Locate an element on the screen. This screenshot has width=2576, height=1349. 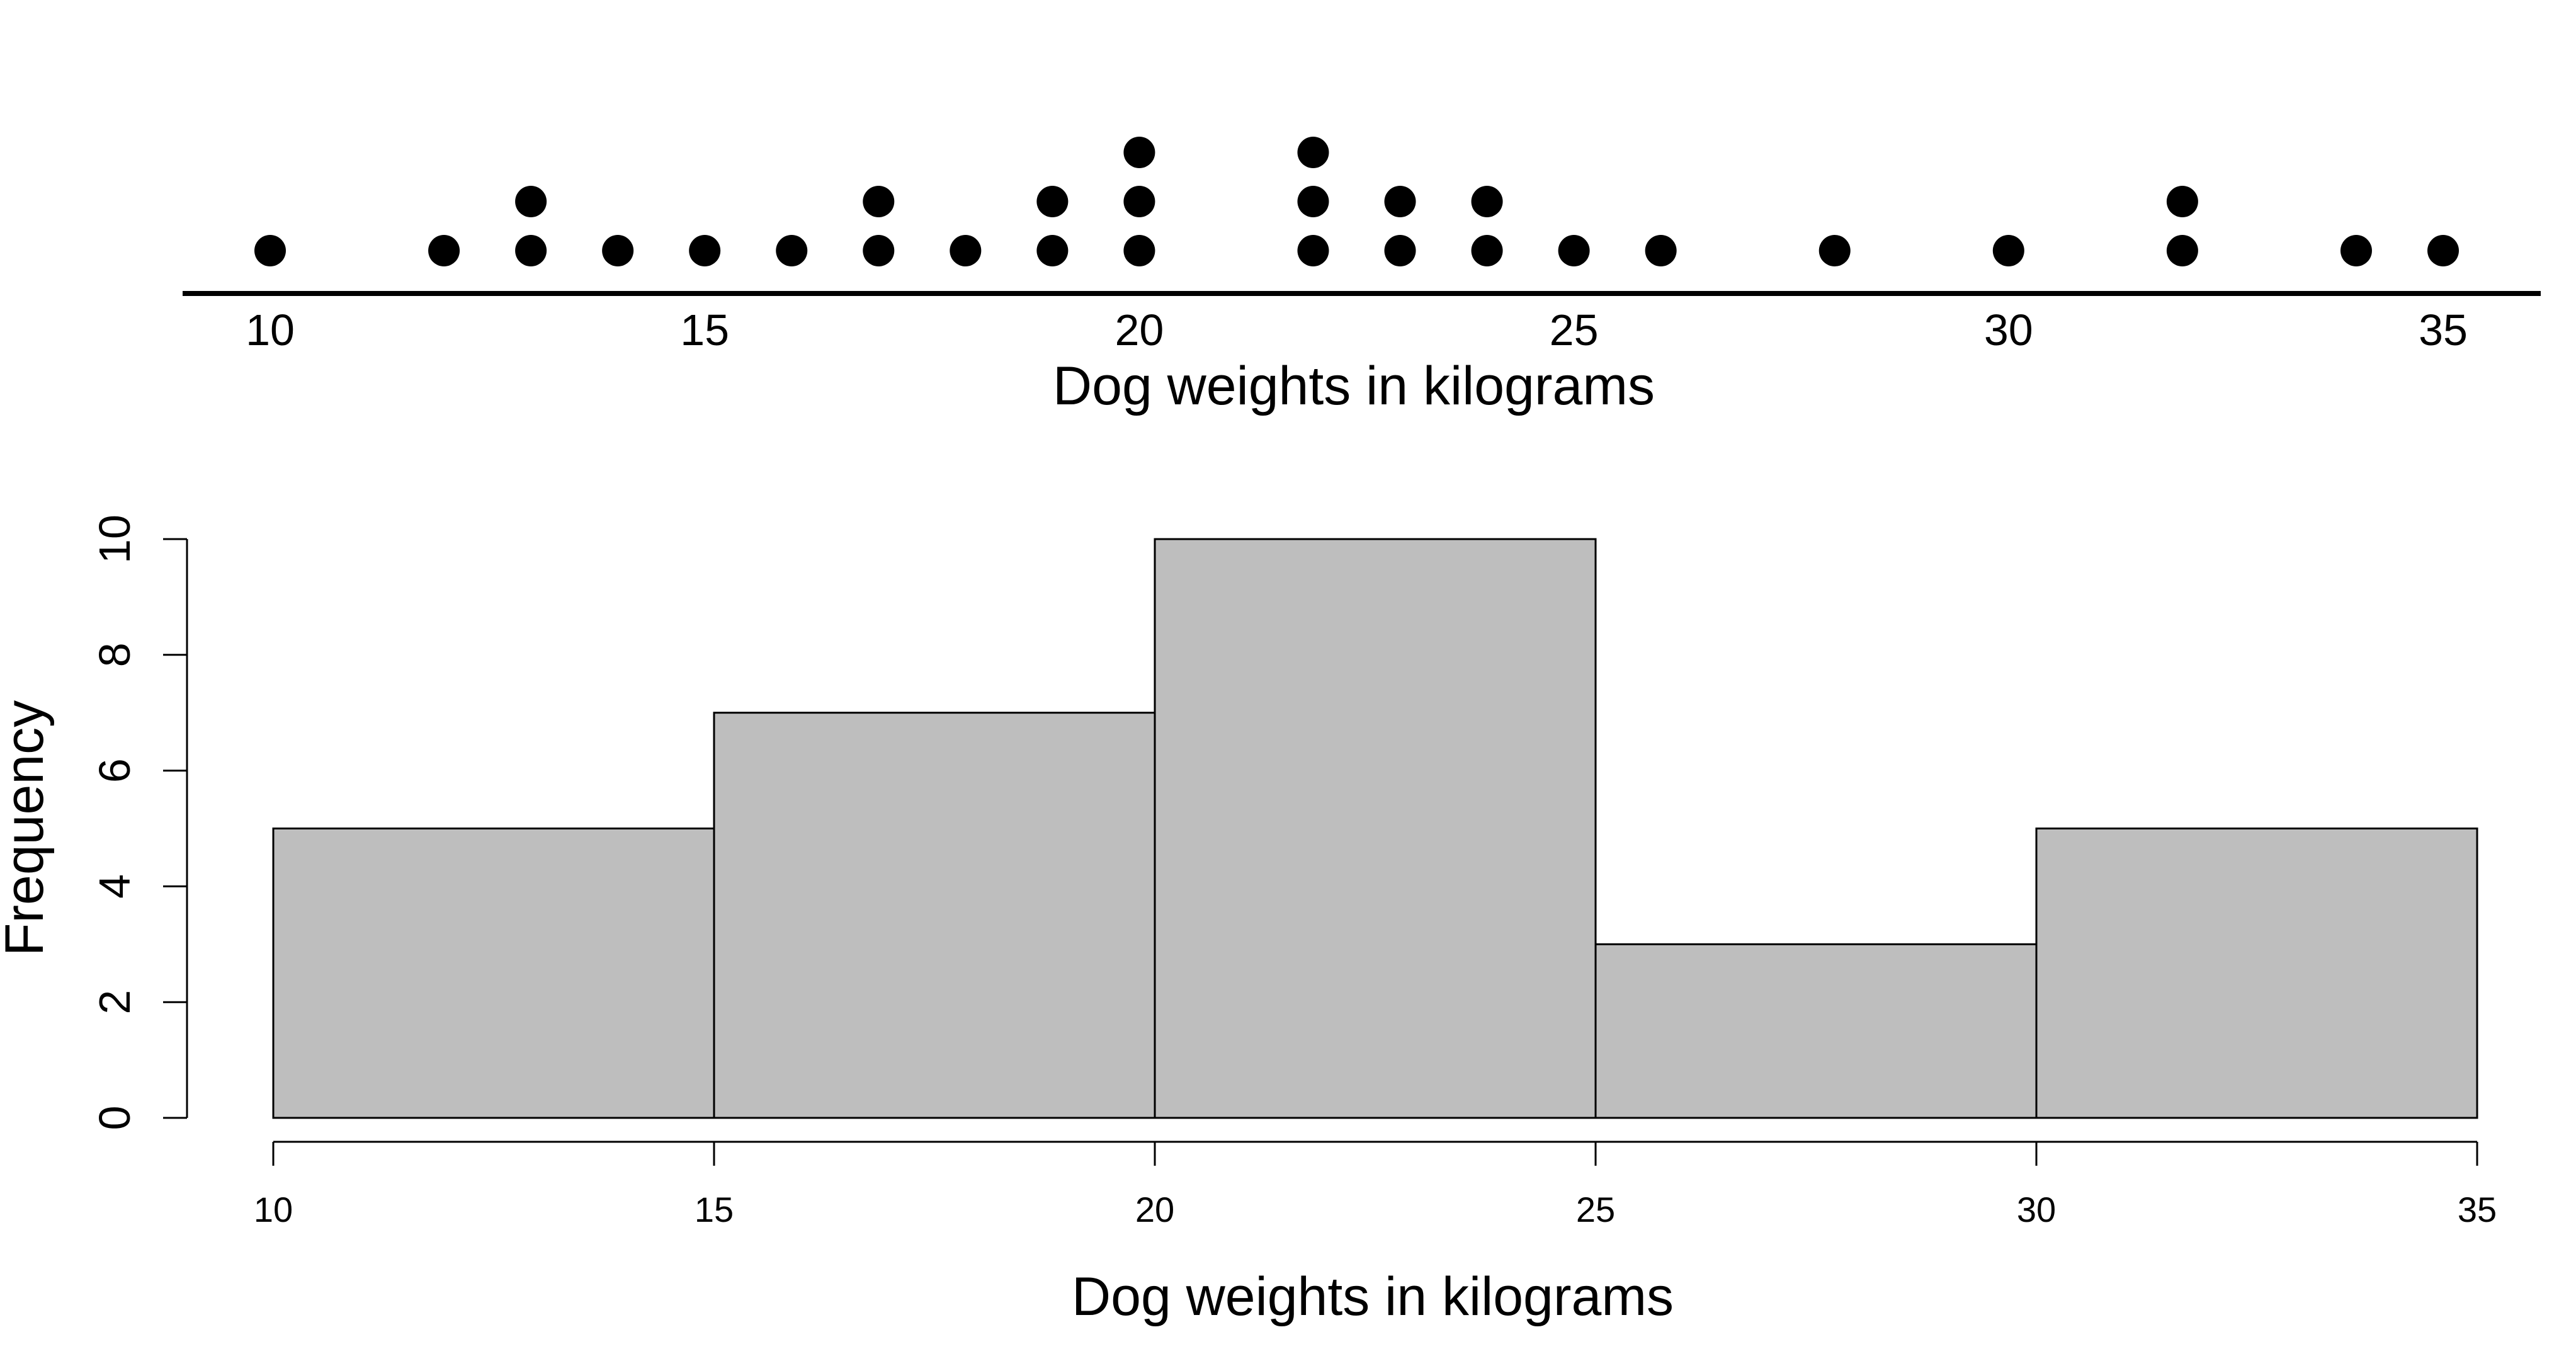
histogram-y-tick-label: 8 is located at coordinates (114, 654).